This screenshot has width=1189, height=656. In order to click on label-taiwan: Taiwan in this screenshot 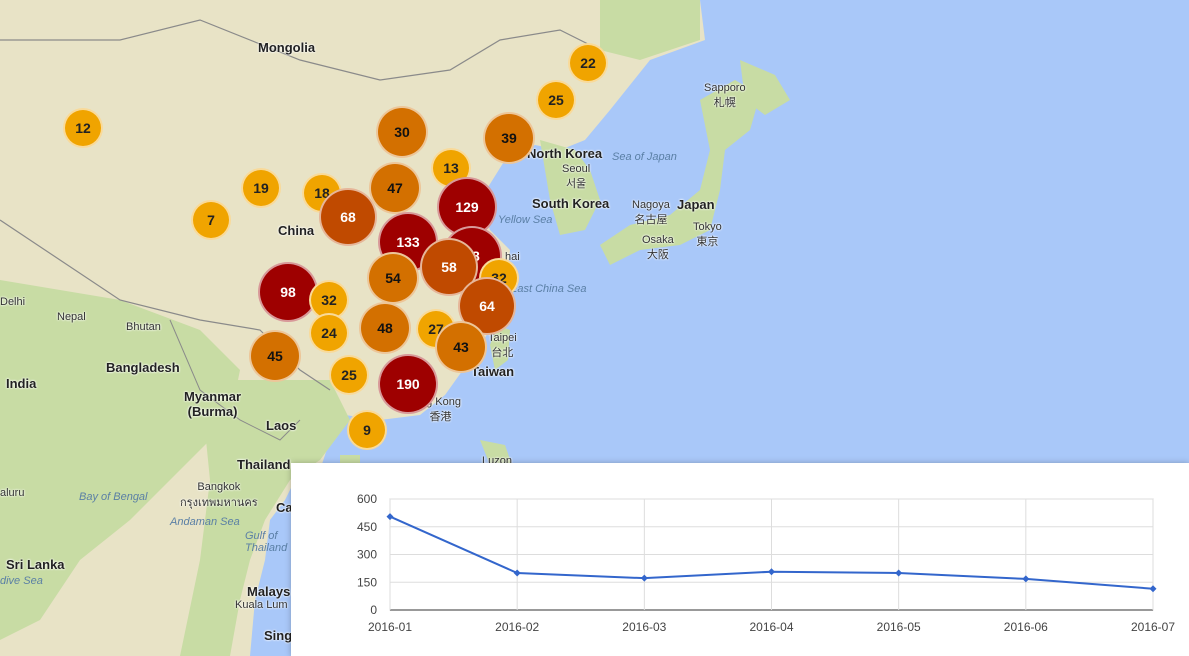, I will do `click(493, 371)`.